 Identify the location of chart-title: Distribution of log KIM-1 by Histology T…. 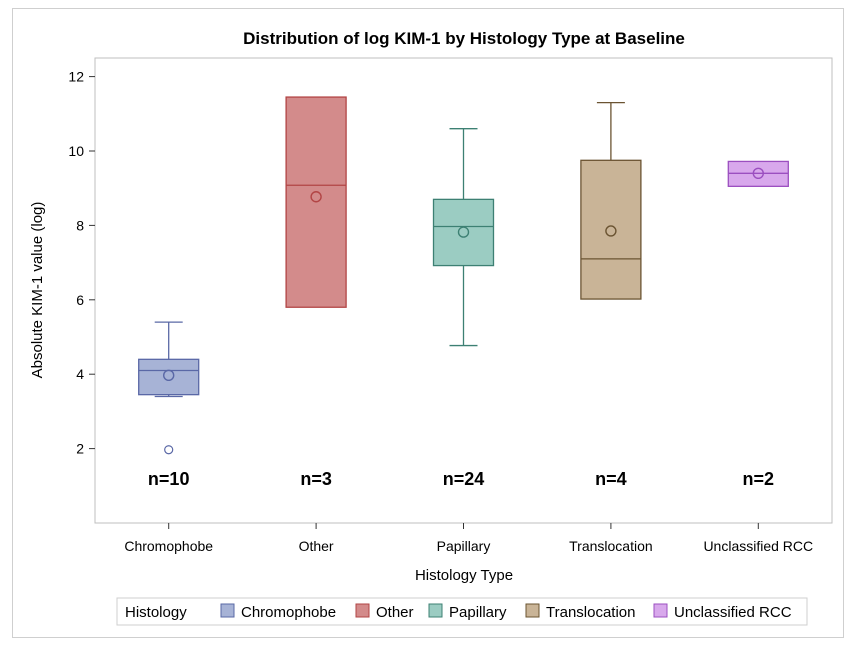
(464, 38).